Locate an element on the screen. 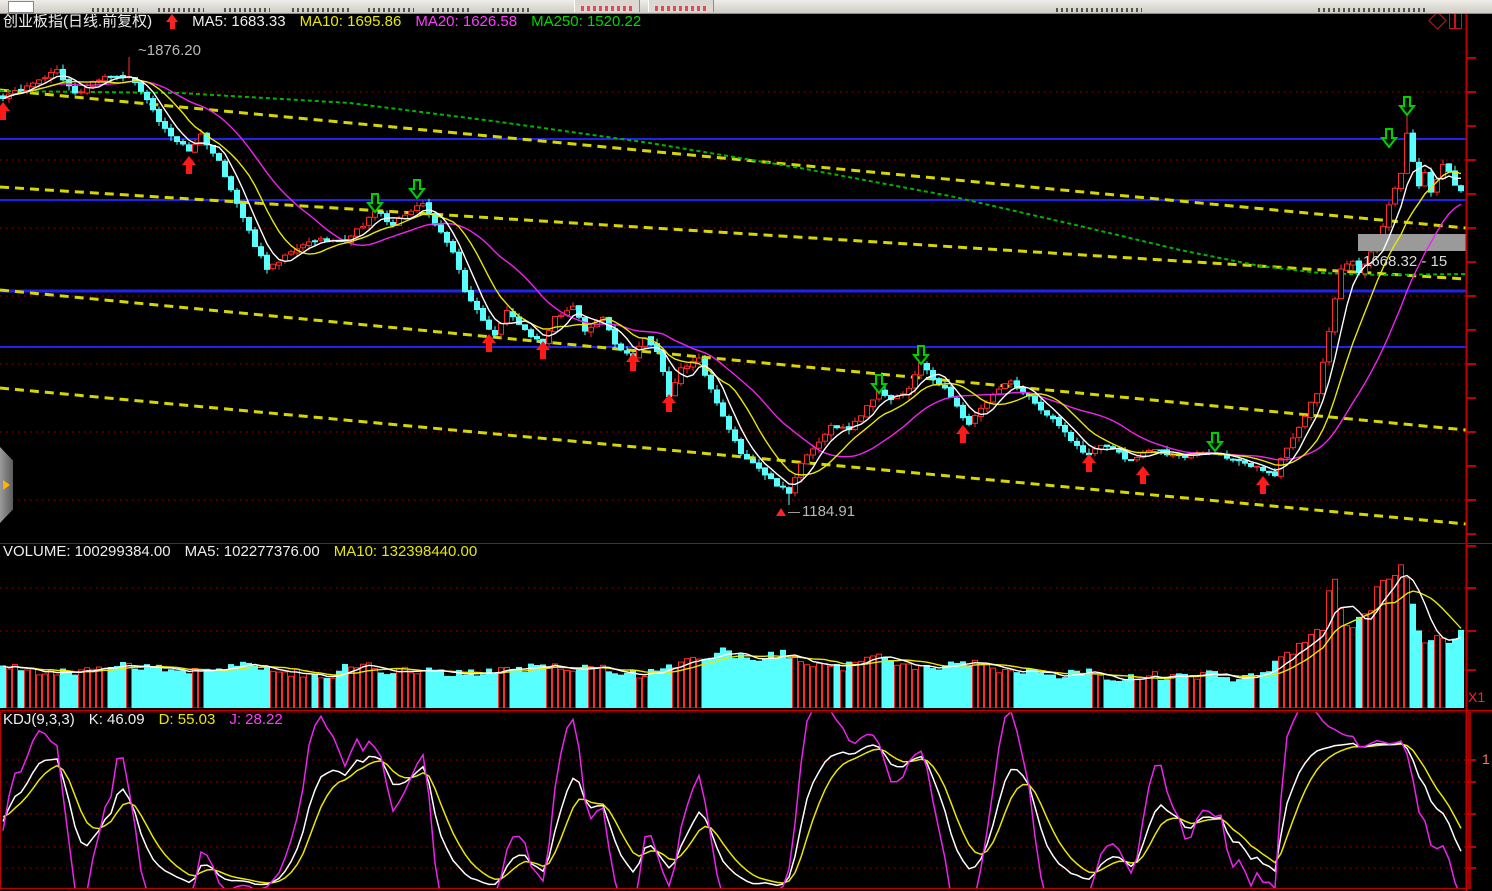  low-pointer-line is located at coordinates (794, 512).